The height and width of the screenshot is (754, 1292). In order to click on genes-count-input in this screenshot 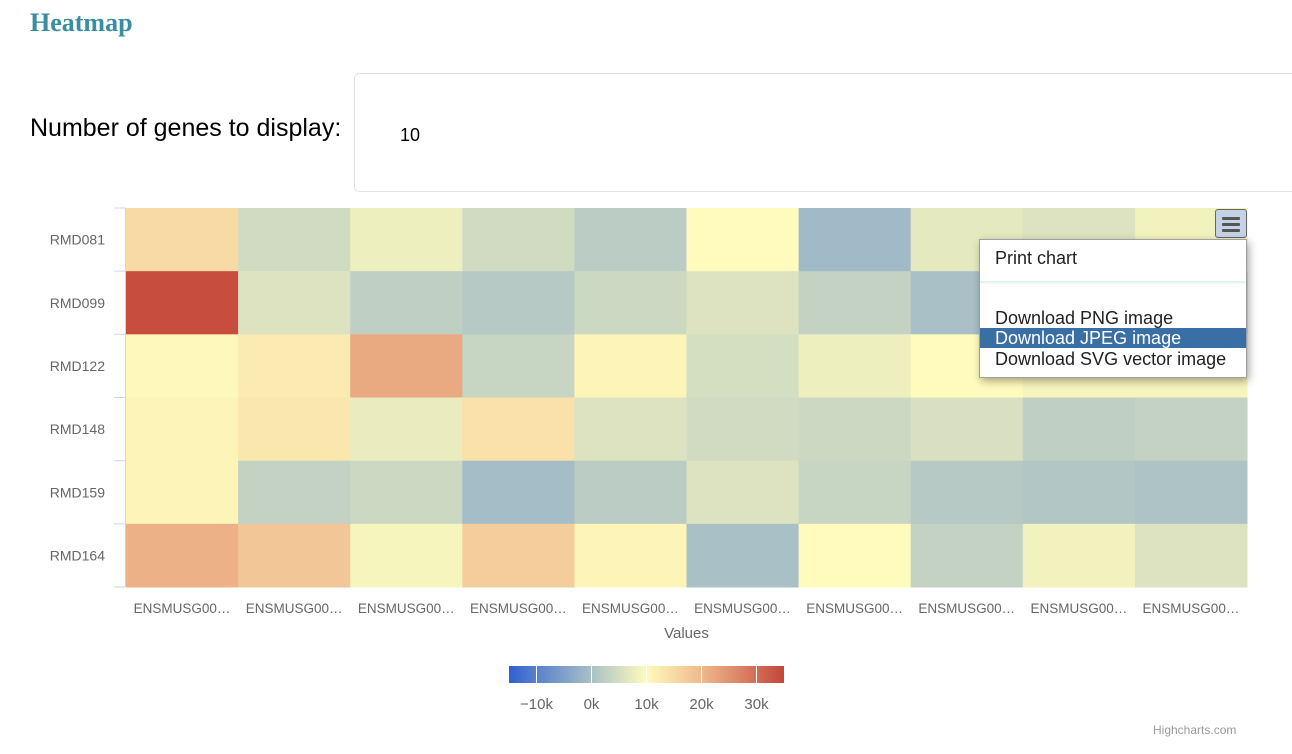, I will do `click(550, 135)`.